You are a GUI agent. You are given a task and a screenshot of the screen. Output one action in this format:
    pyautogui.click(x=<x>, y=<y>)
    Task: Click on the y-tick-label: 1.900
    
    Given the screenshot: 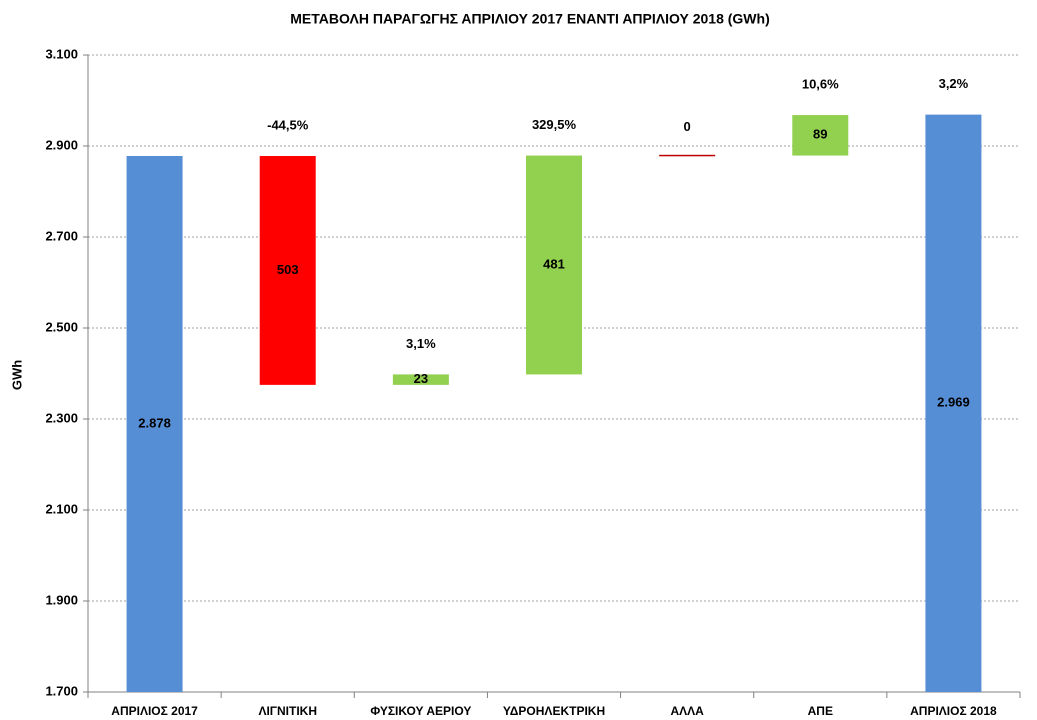 What is the action you would take?
    pyautogui.click(x=61, y=599)
    